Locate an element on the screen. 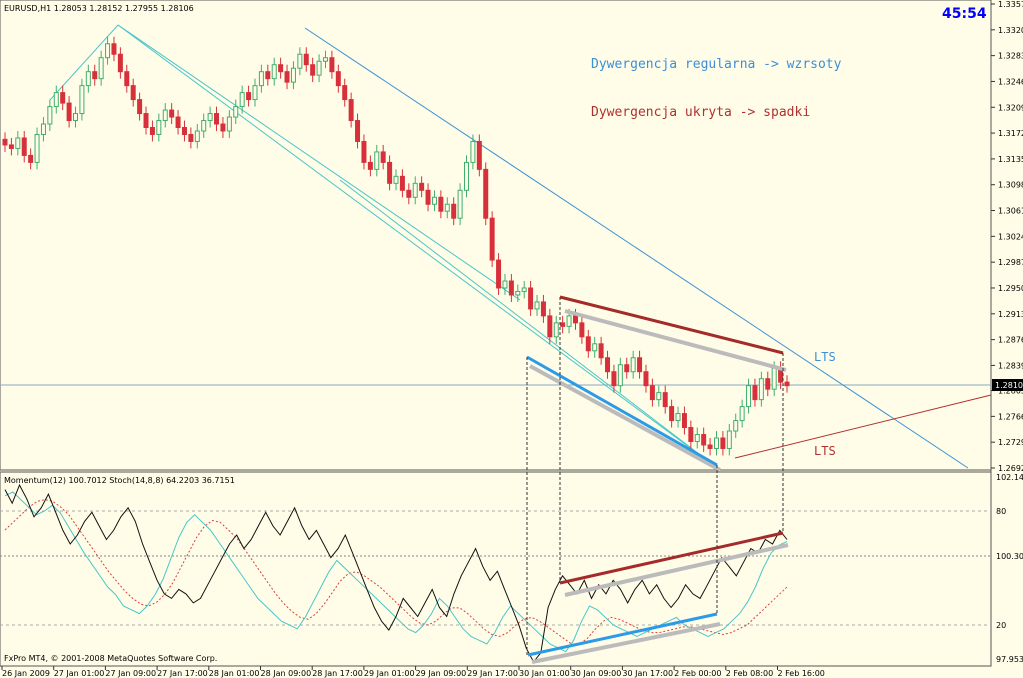 The height and width of the screenshot is (678, 1023). indicator-divergence is located at coordinates (658, 597).